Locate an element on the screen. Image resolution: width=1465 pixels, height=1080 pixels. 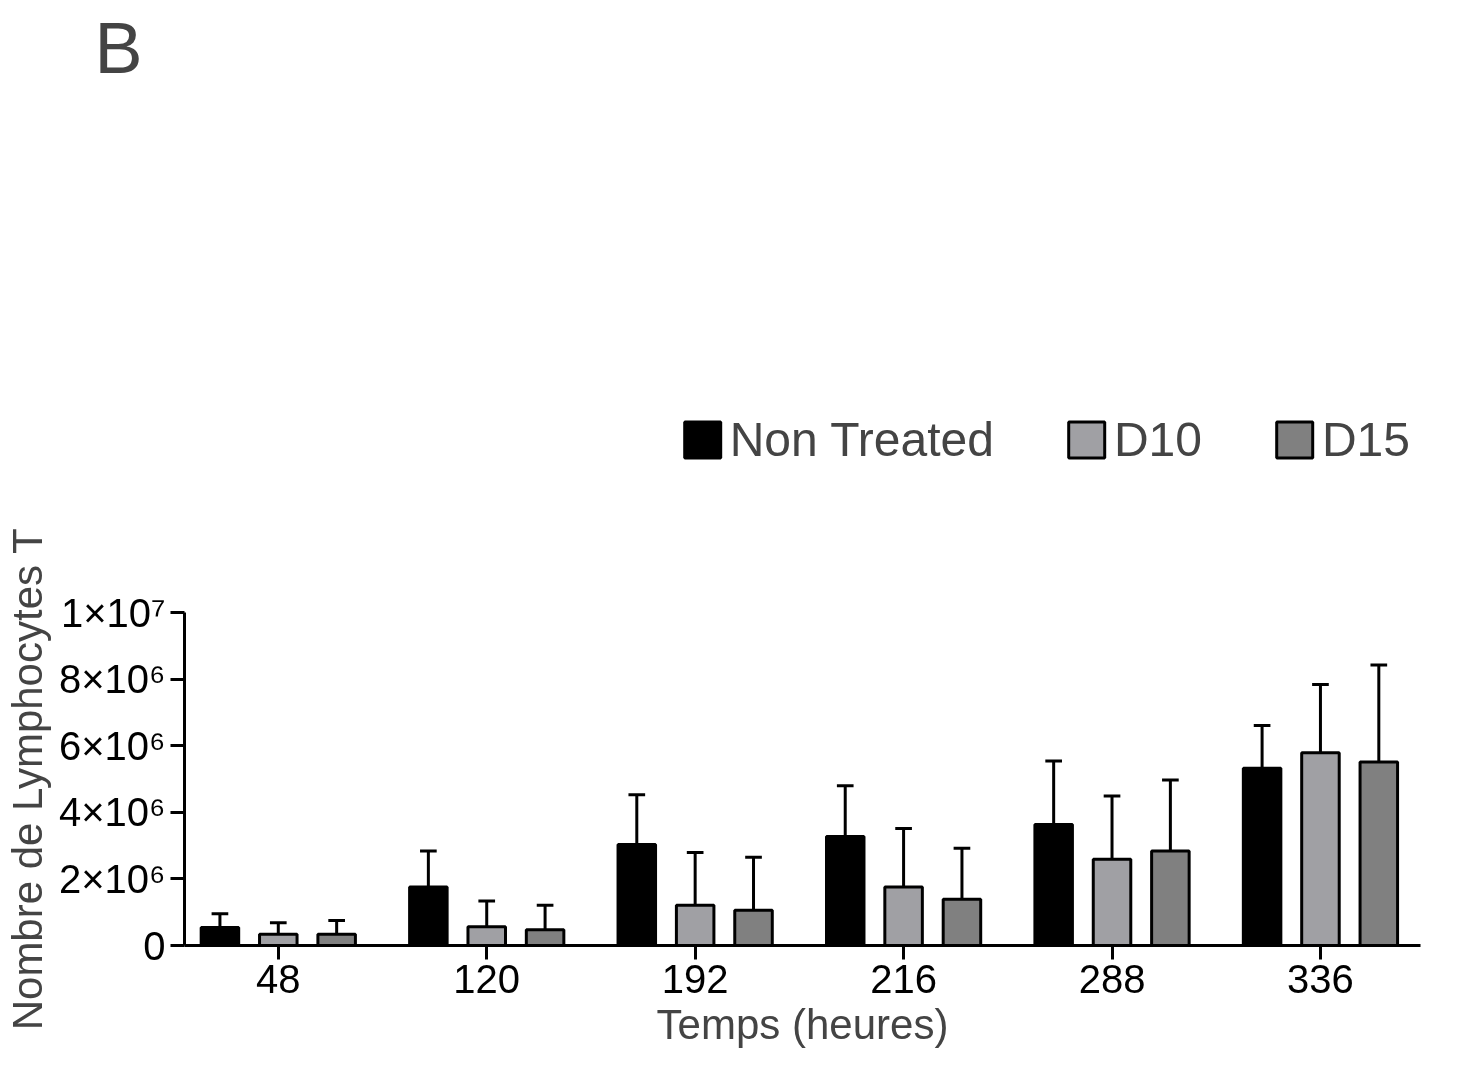
legend-label: Non Treated is located at coordinates (861, 439).